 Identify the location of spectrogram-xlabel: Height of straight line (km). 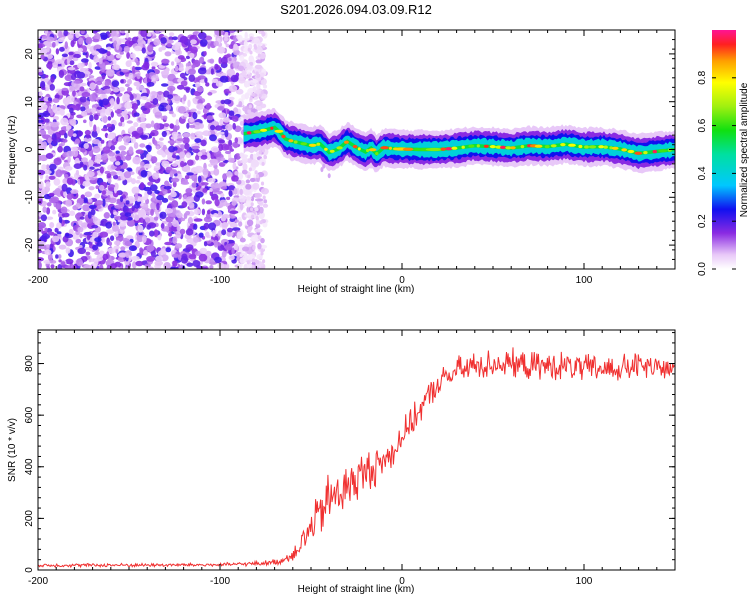
(356, 289).